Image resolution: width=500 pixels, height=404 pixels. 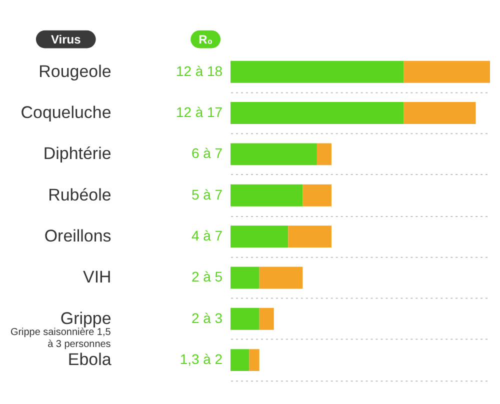 I want to click on total-label: 2 à 5, so click(x=207, y=276).